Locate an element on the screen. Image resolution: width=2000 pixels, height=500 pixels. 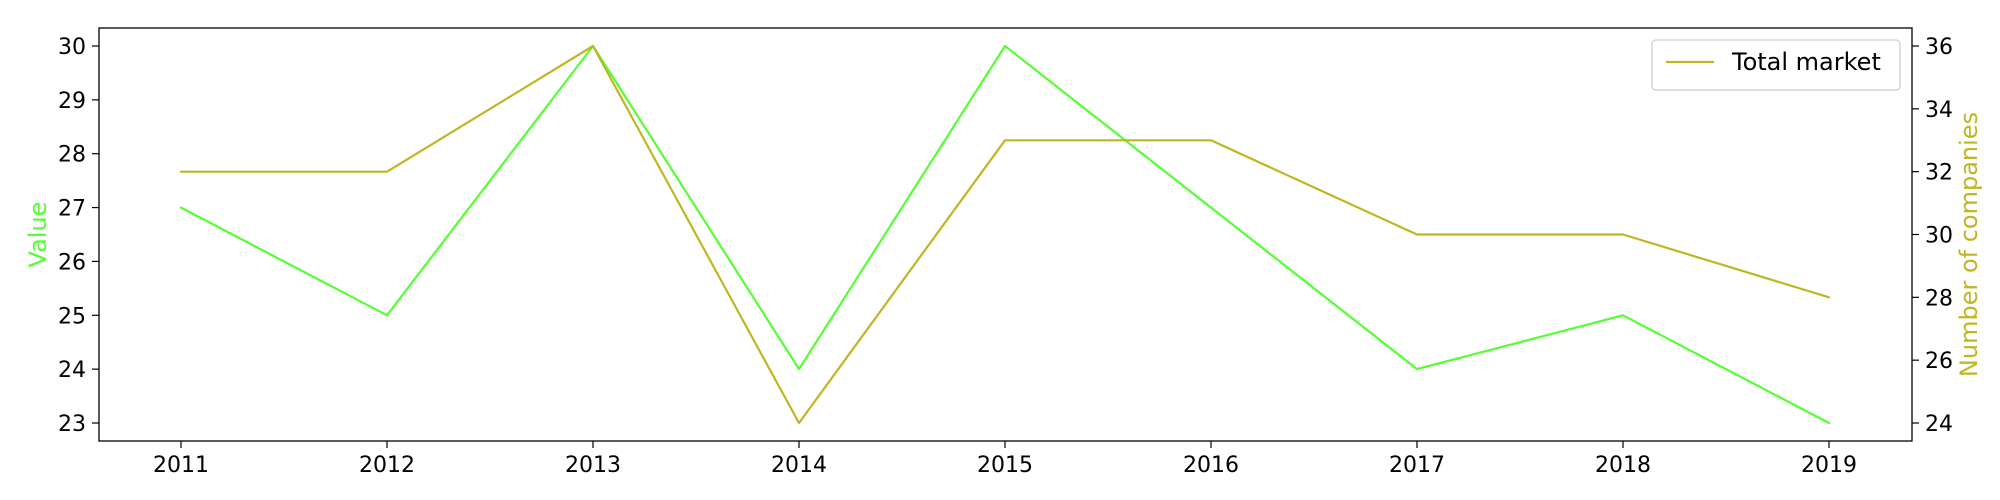
x-tick-label: 2012 is located at coordinates (387, 465).